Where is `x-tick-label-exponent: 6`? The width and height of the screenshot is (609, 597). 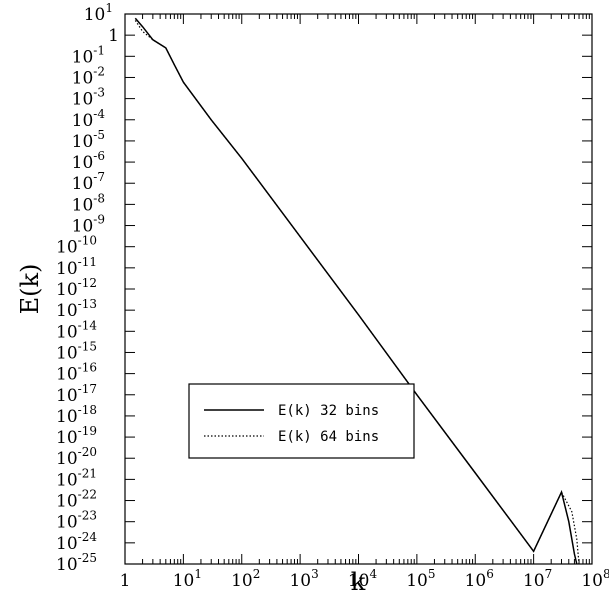
x-tick-label-exponent: 6 is located at coordinates (490, 574).